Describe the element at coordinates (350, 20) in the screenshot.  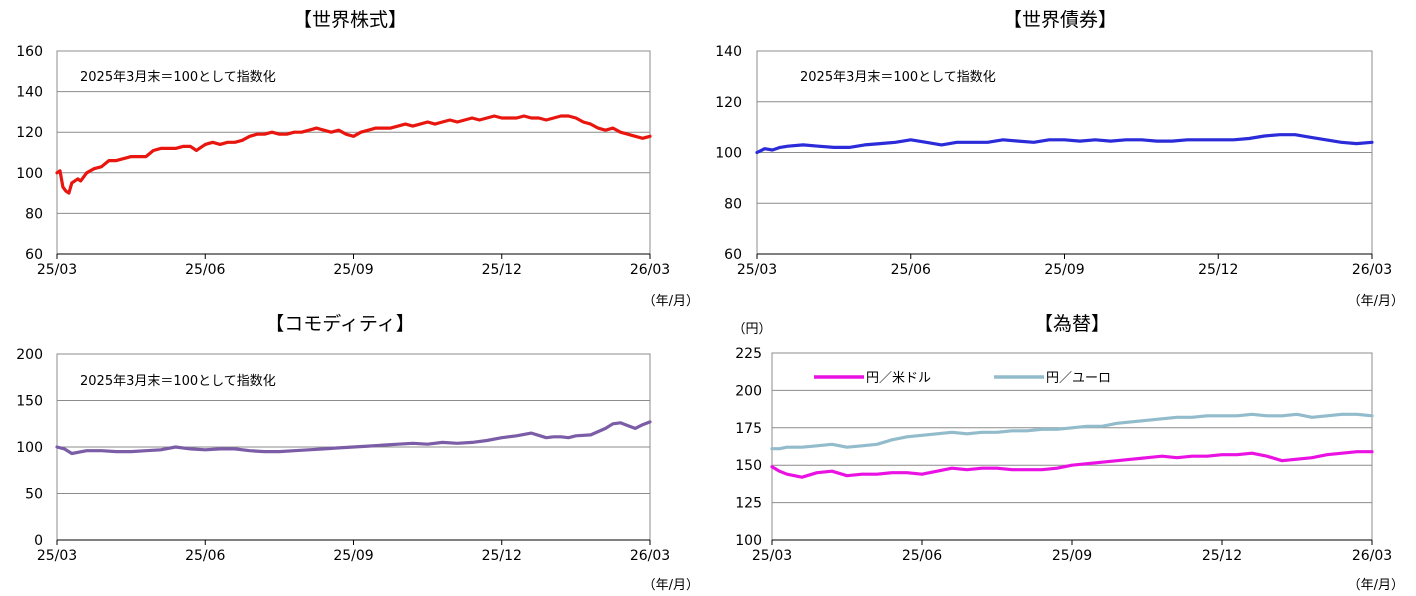
I see `chart-title: 【世界株式】` at that location.